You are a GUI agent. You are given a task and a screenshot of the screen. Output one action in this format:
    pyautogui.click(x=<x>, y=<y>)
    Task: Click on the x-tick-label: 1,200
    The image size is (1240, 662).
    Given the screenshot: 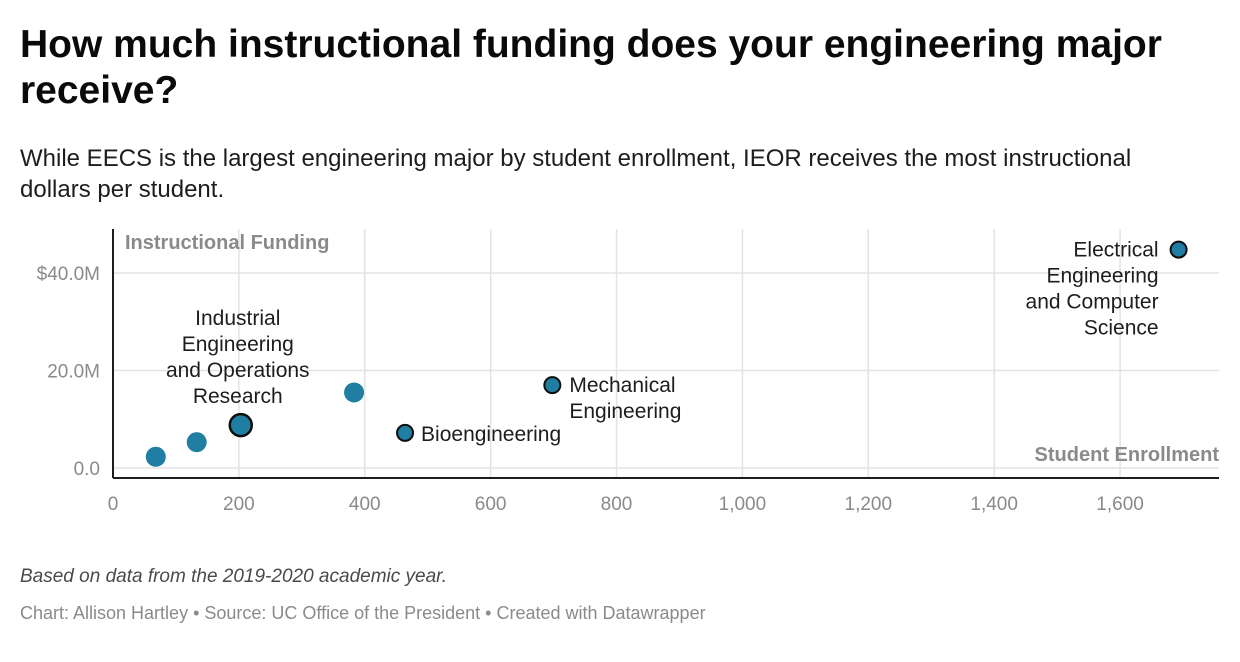 What is the action you would take?
    pyautogui.click(x=869, y=504)
    